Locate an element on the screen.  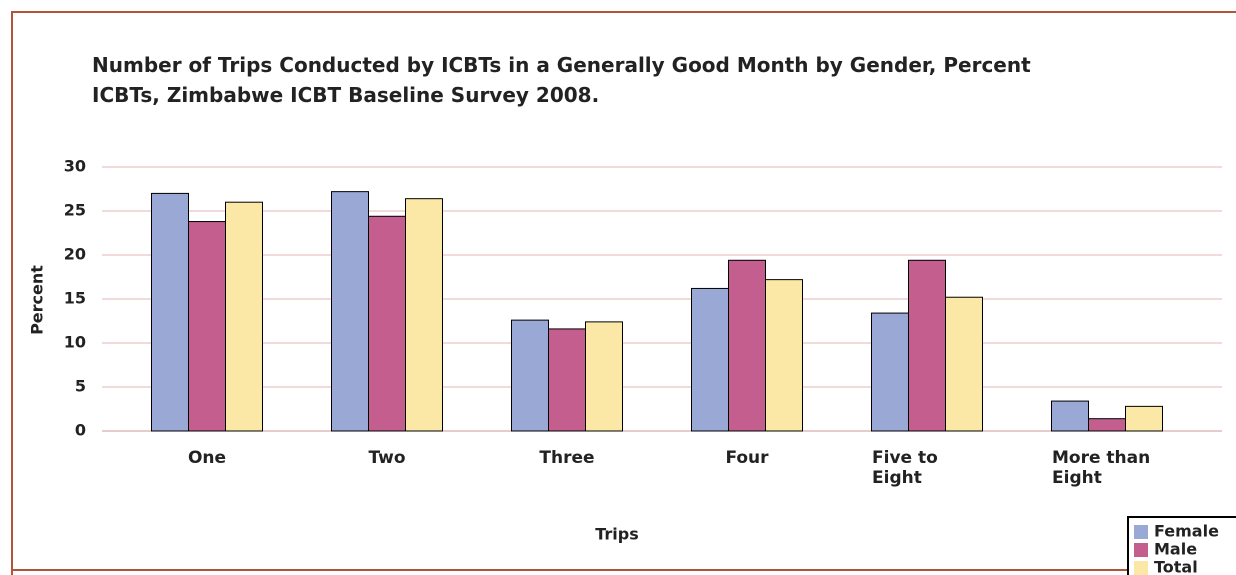
x-axis-label: Trips is located at coordinates (617, 534).